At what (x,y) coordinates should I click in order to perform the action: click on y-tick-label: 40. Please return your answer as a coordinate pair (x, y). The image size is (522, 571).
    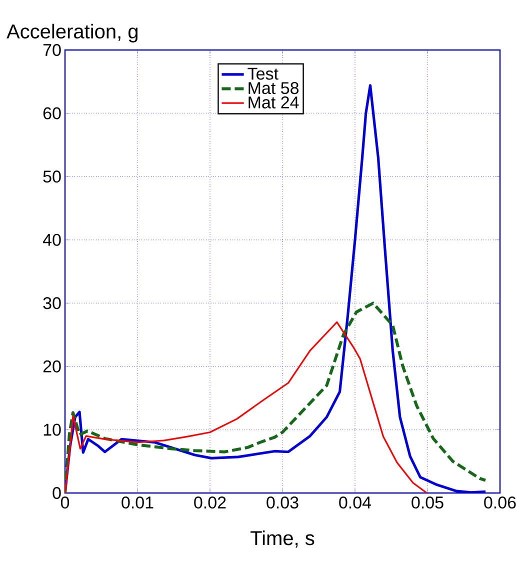
    Looking at the image, I should click on (51, 240).